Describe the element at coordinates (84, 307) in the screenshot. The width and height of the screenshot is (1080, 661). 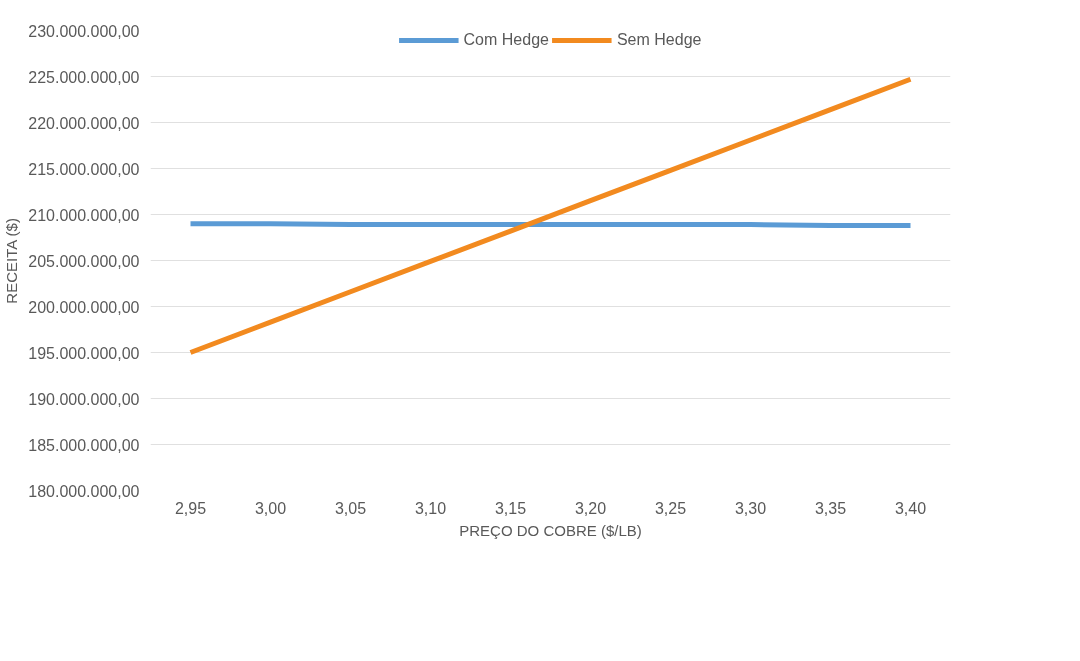
I see `y-tick-label: 200.000.000,00` at that location.